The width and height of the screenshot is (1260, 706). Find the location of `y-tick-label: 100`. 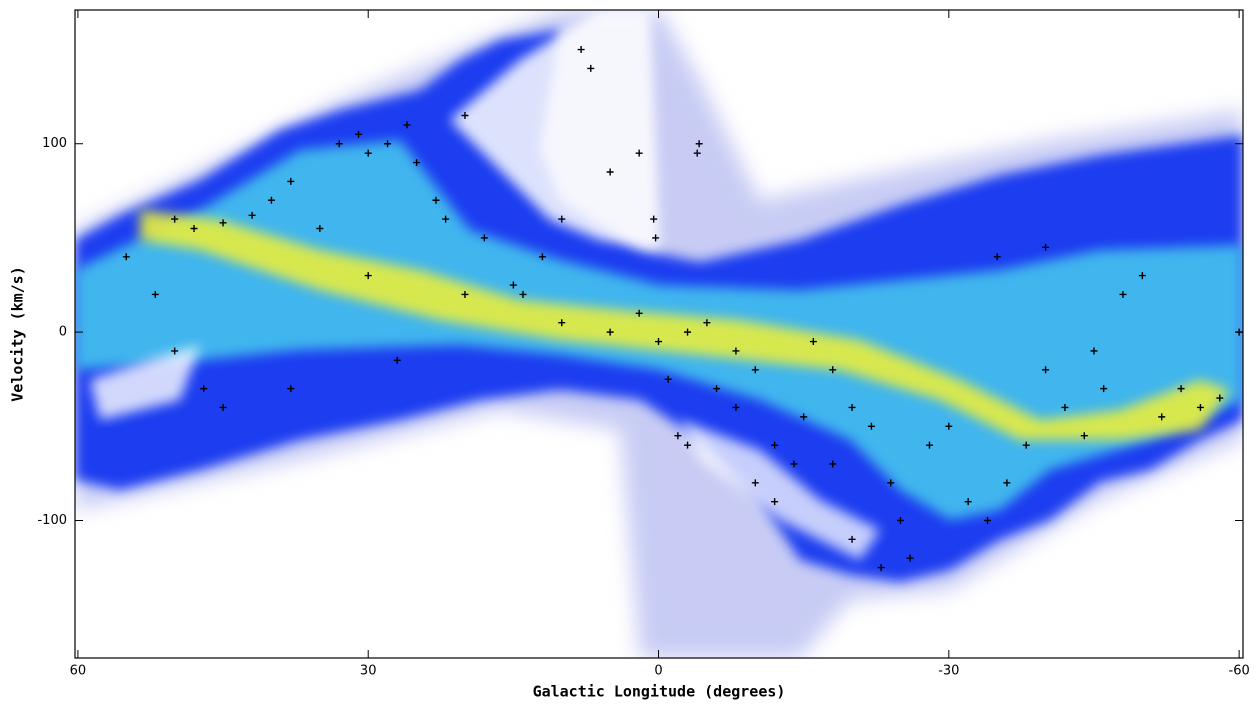

y-tick-label: 100 is located at coordinates (54, 143).